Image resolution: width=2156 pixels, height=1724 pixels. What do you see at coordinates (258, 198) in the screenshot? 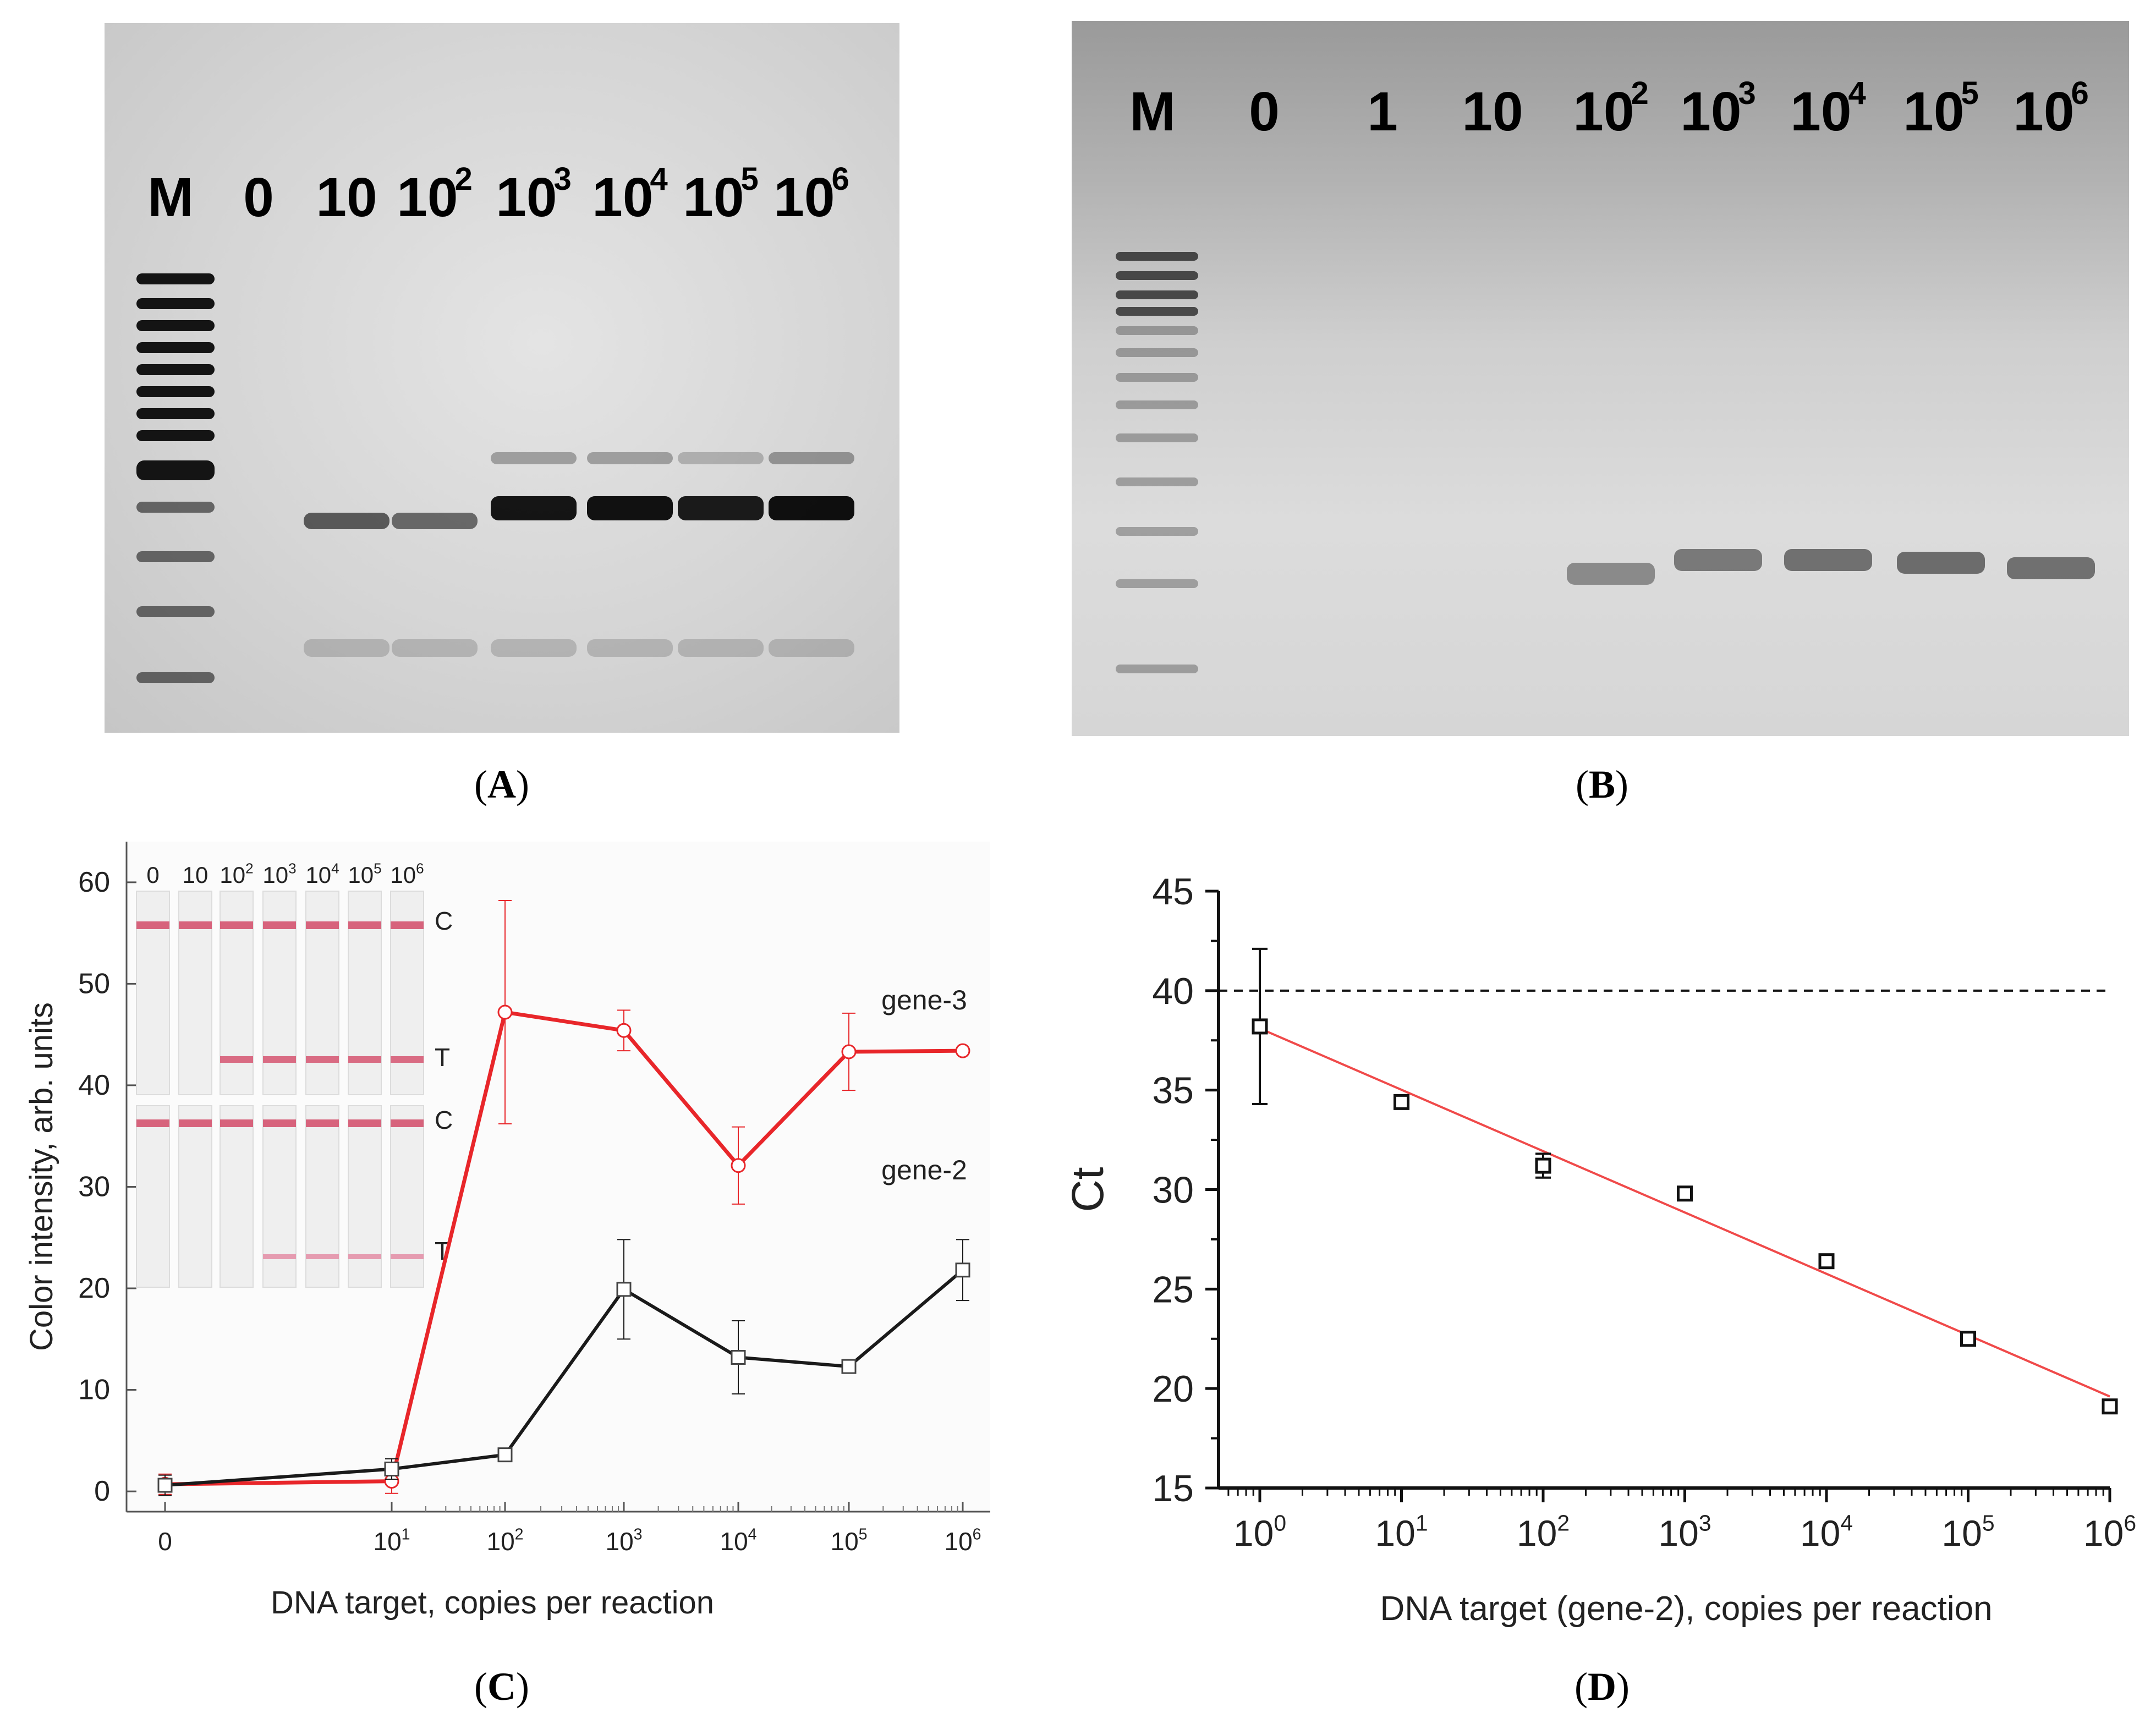
I see `lane-label-a: 0` at bounding box center [258, 198].